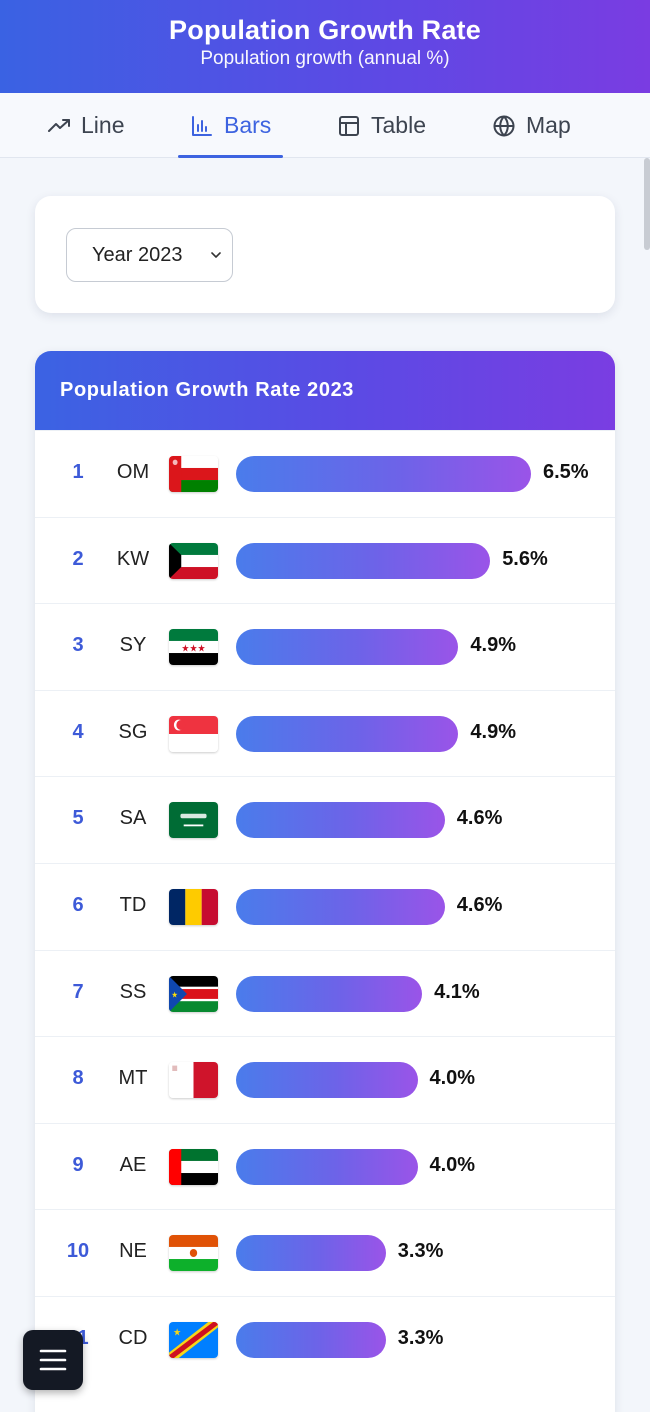  What do you see at coordinates (78, 645) in the screenshot?
I see `rank-number: 3` at bounding box center [78, 645].